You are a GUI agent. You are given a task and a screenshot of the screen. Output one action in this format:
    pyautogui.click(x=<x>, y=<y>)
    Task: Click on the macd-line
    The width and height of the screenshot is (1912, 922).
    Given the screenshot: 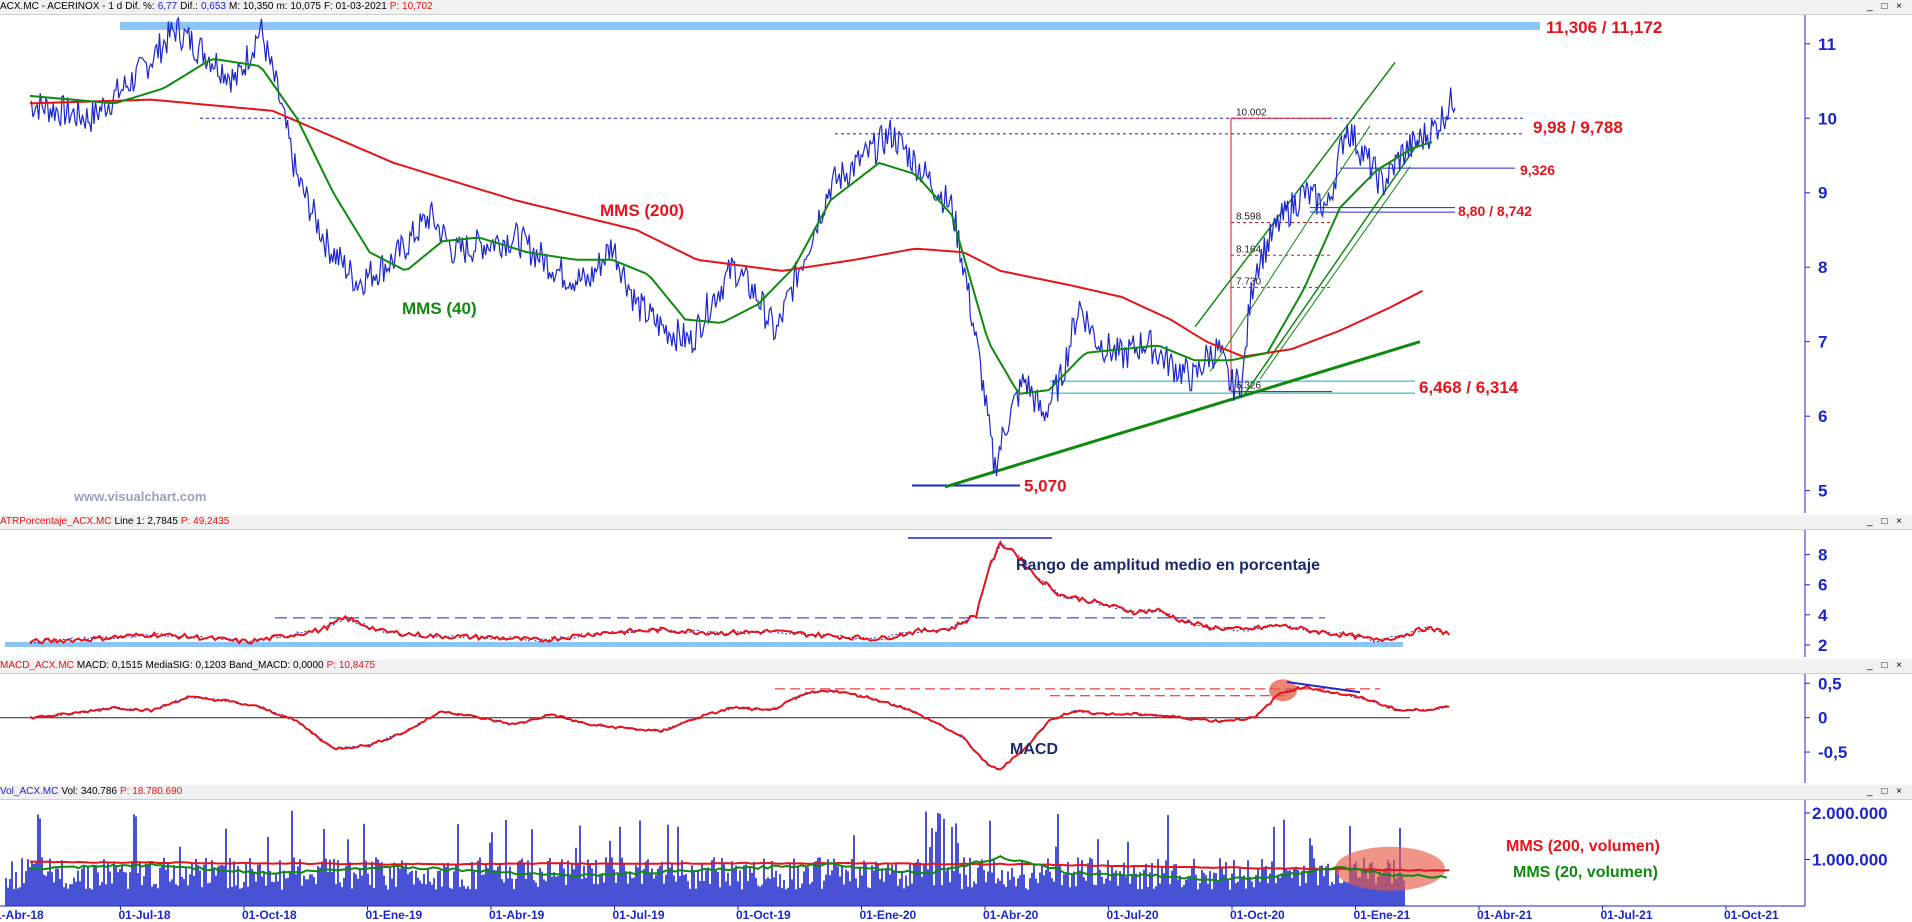 What is the action you would take?
    pyautogui.click(x=739, y=728)
    